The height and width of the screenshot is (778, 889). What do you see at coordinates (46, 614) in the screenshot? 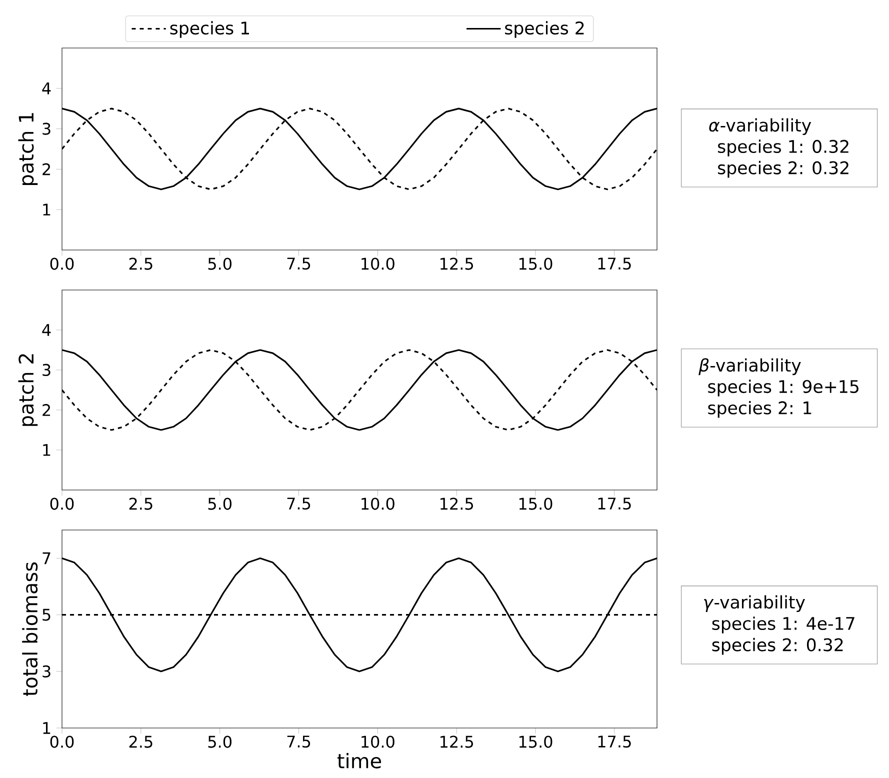
I see `y-tick-label: 5` at bounding box center [46, 614].